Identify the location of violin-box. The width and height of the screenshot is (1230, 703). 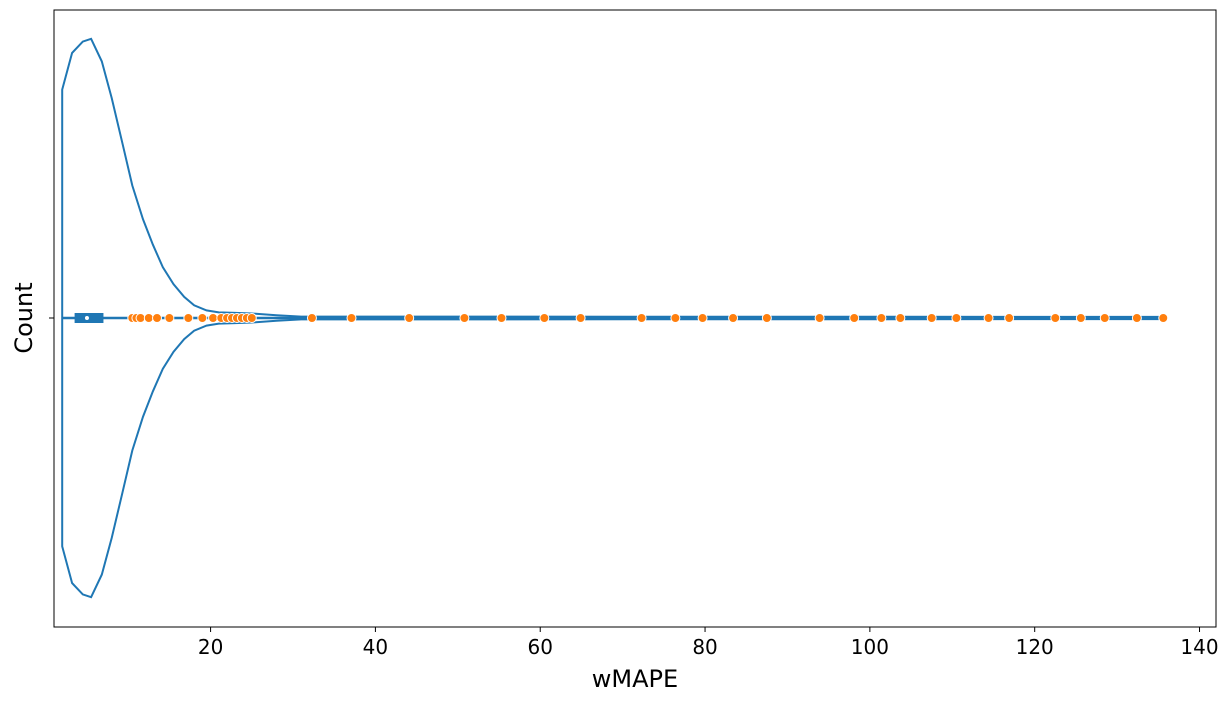
(89, 318).